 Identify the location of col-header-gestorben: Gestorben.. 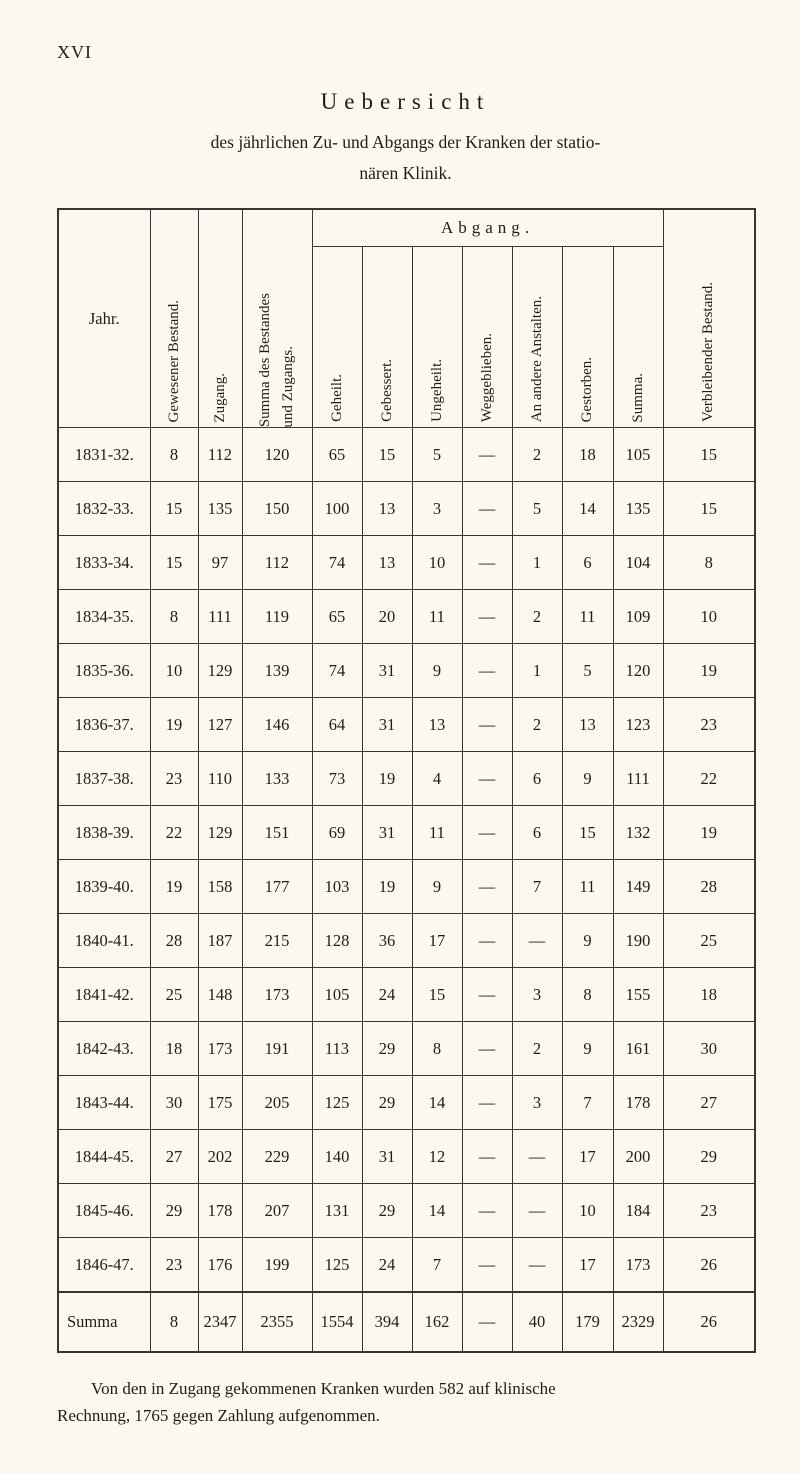
(587, 337).